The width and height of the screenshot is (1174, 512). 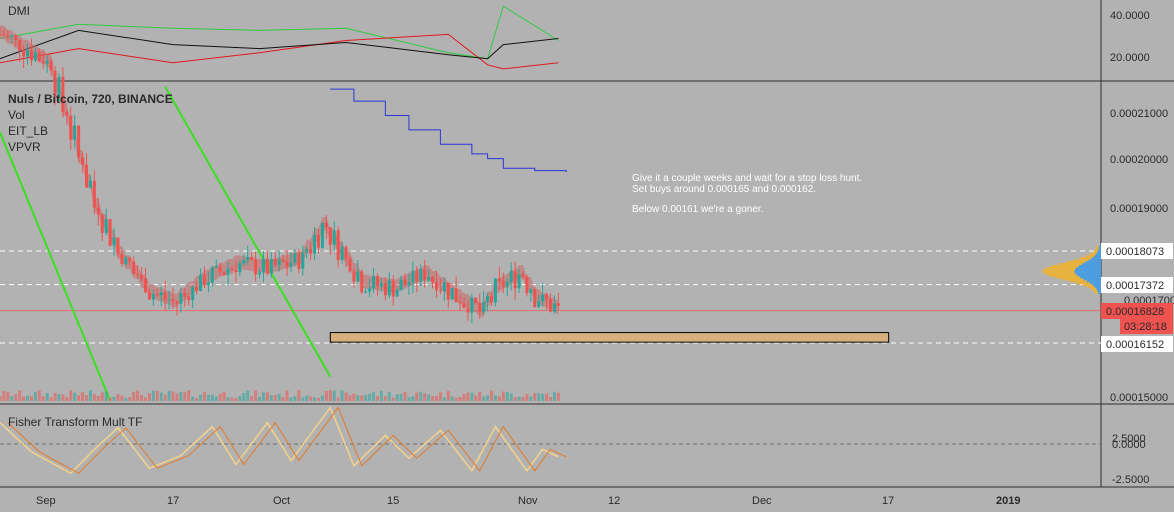 I want to click on price-label-16152: 0.00016152, so click(x=1137, y=344).